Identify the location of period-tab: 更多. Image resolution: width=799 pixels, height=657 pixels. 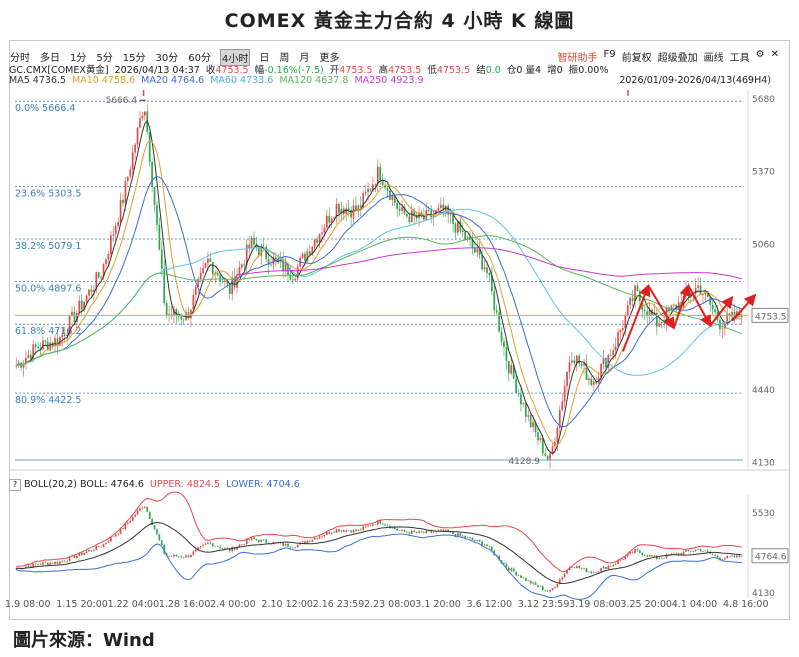
(329, 58).